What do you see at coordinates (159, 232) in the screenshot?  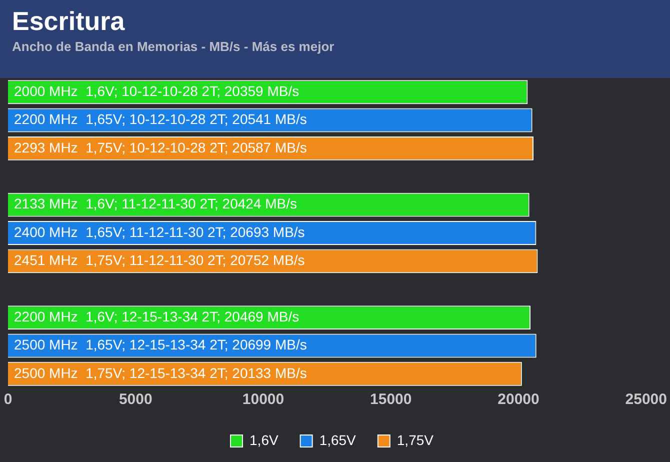 I see `y-tick-label: 2400 MHz 1,65V; 11-12-11-30 2T; 20693 MB/s` at bounding box center [159, 232].